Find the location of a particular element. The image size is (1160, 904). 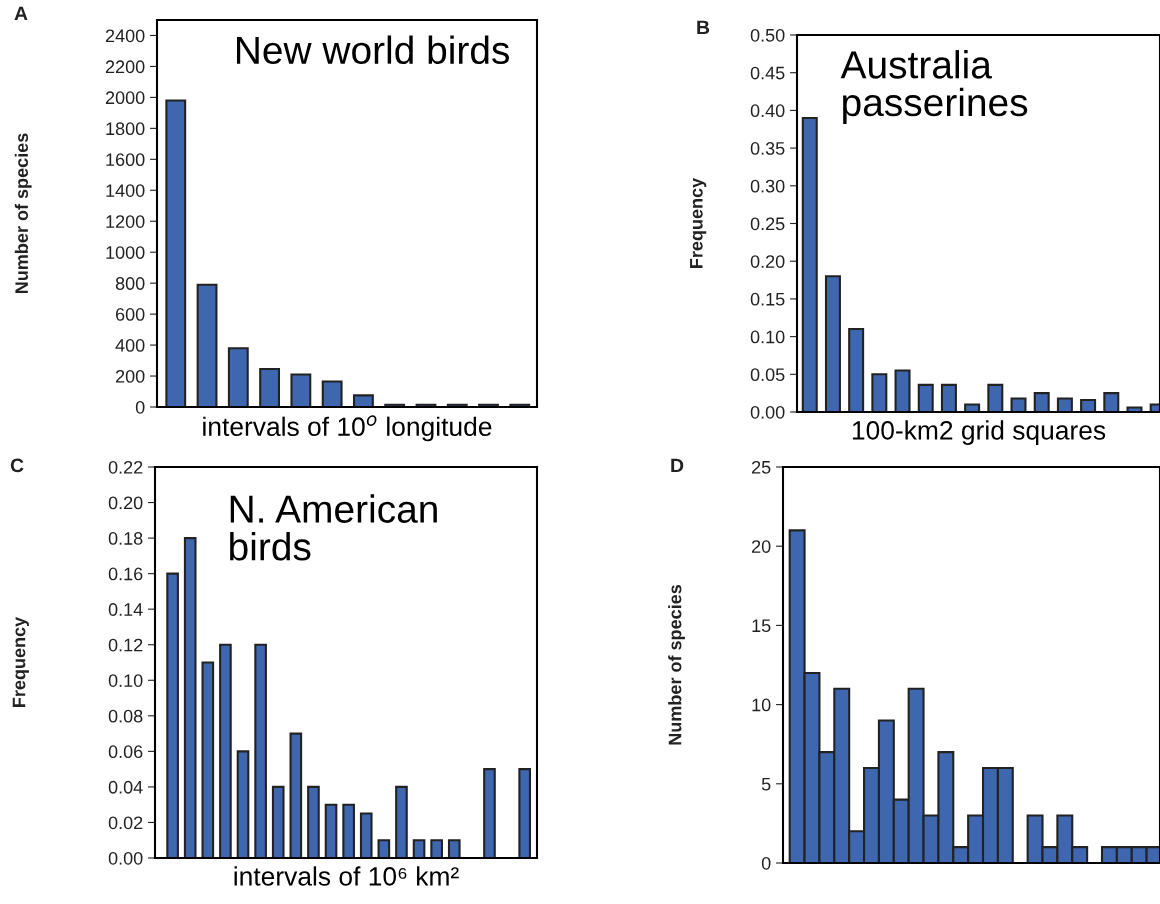

y-tick-label: 0.04 is located at coordinates (125, 787).